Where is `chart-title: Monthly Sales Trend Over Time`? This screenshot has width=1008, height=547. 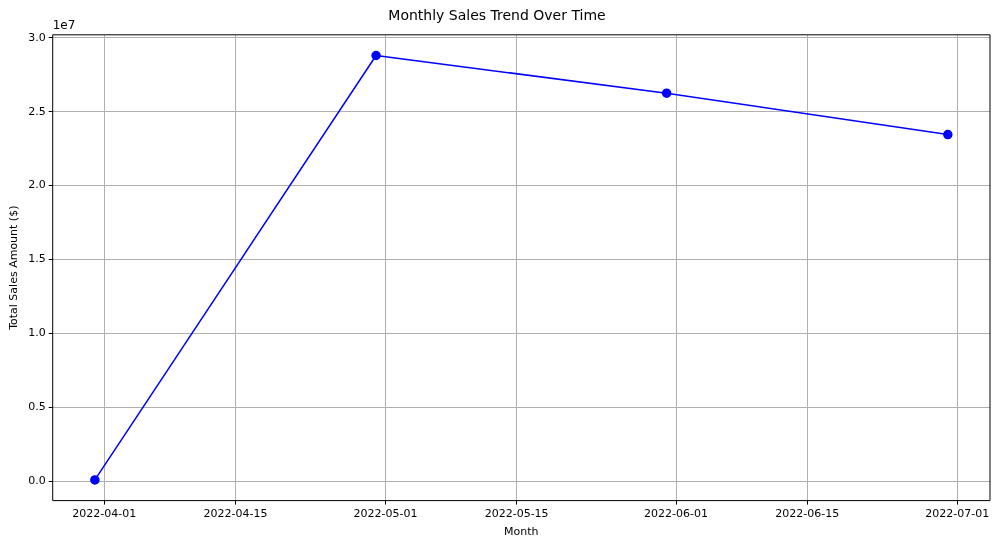
chart-title: Monthly Sales Trend Over Time is located at coordinates (497, 15).